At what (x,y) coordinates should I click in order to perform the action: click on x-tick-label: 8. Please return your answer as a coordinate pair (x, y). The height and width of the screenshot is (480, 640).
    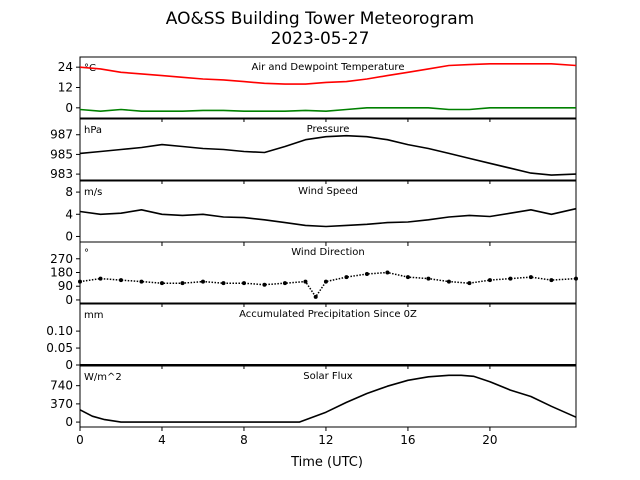
    Looking at the image, I should click on (244, 440).